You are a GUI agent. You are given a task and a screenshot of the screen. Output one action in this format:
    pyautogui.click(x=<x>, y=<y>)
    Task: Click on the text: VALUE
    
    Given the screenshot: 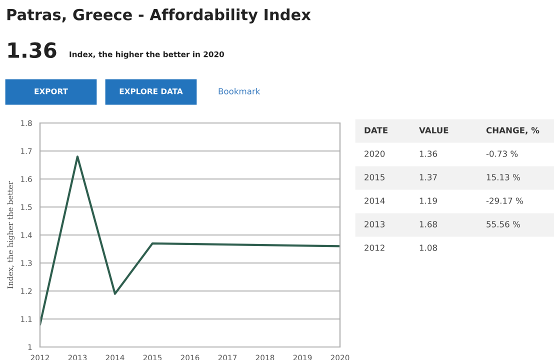 What is the action you would take?
    pyautogui.click(x=433, y=130)
    